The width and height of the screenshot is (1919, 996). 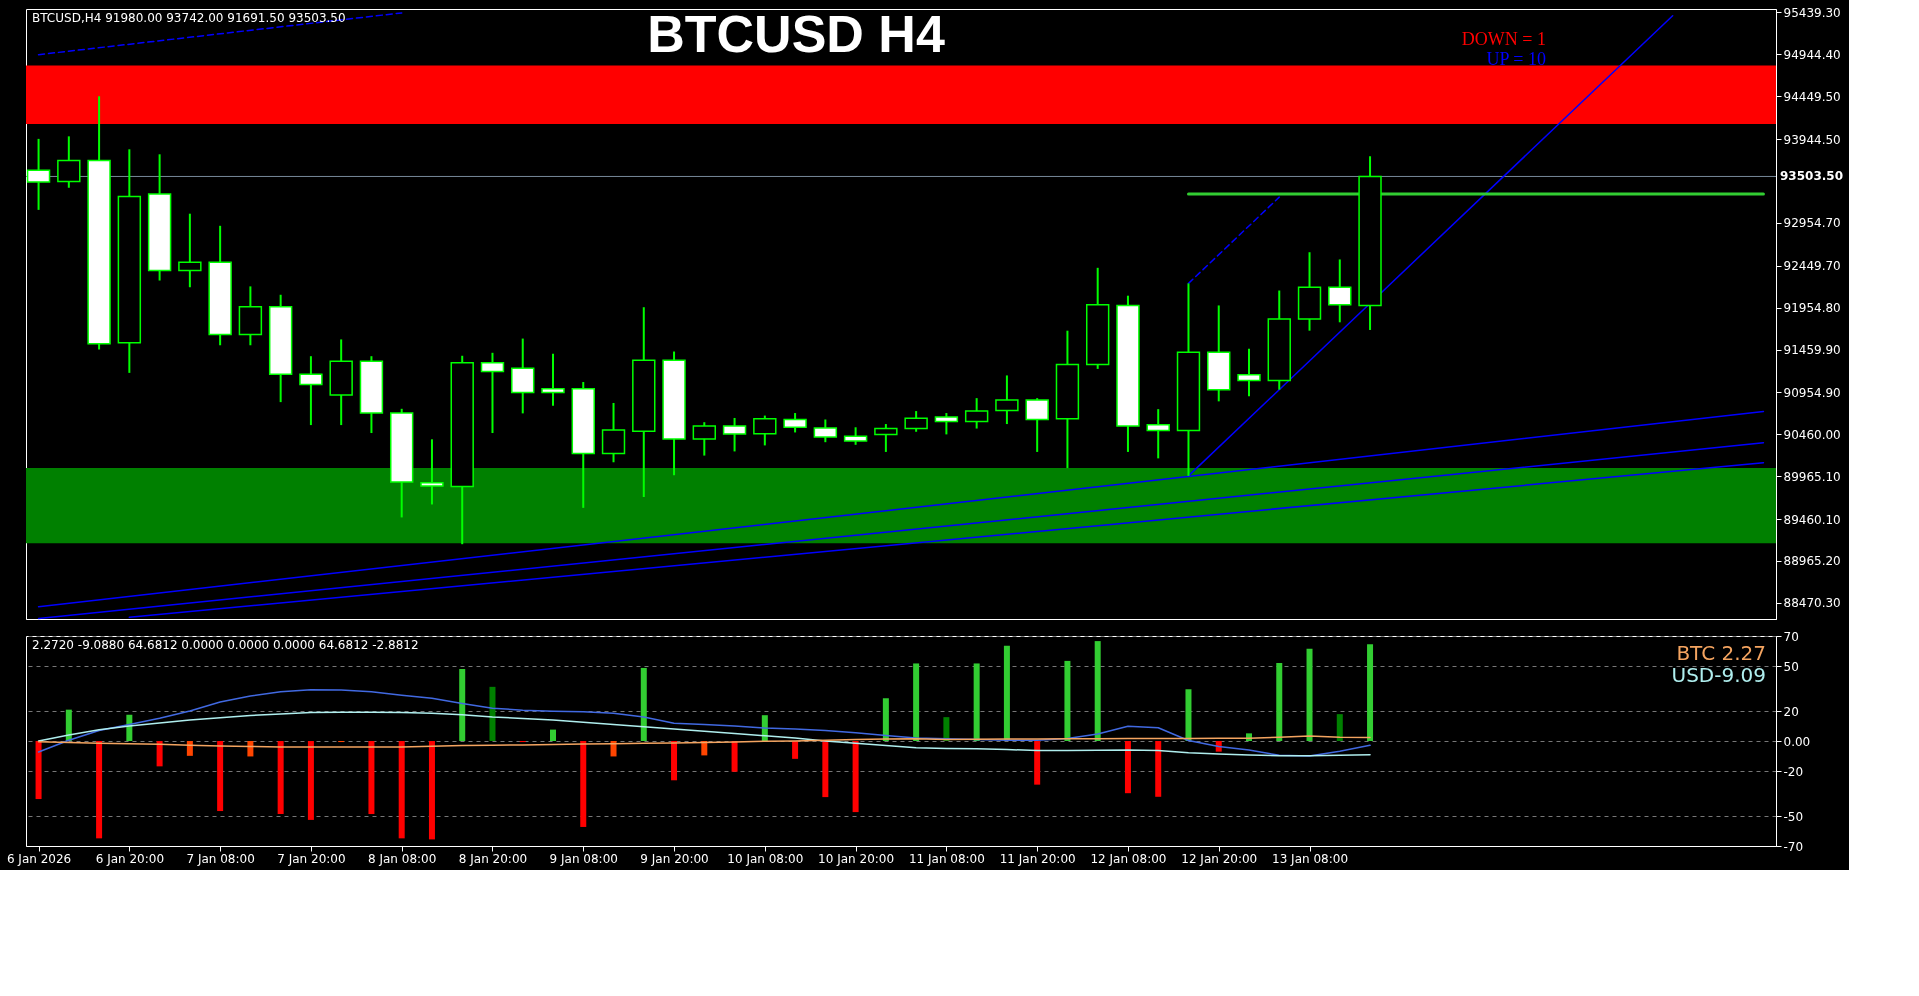 What do you see at coordinates (189, 18) in the screenshot?
I see `annotation: BTCUSD,H4 91980.00 93742.00 91691.50 93503.50` at bounding box center [189, 18].